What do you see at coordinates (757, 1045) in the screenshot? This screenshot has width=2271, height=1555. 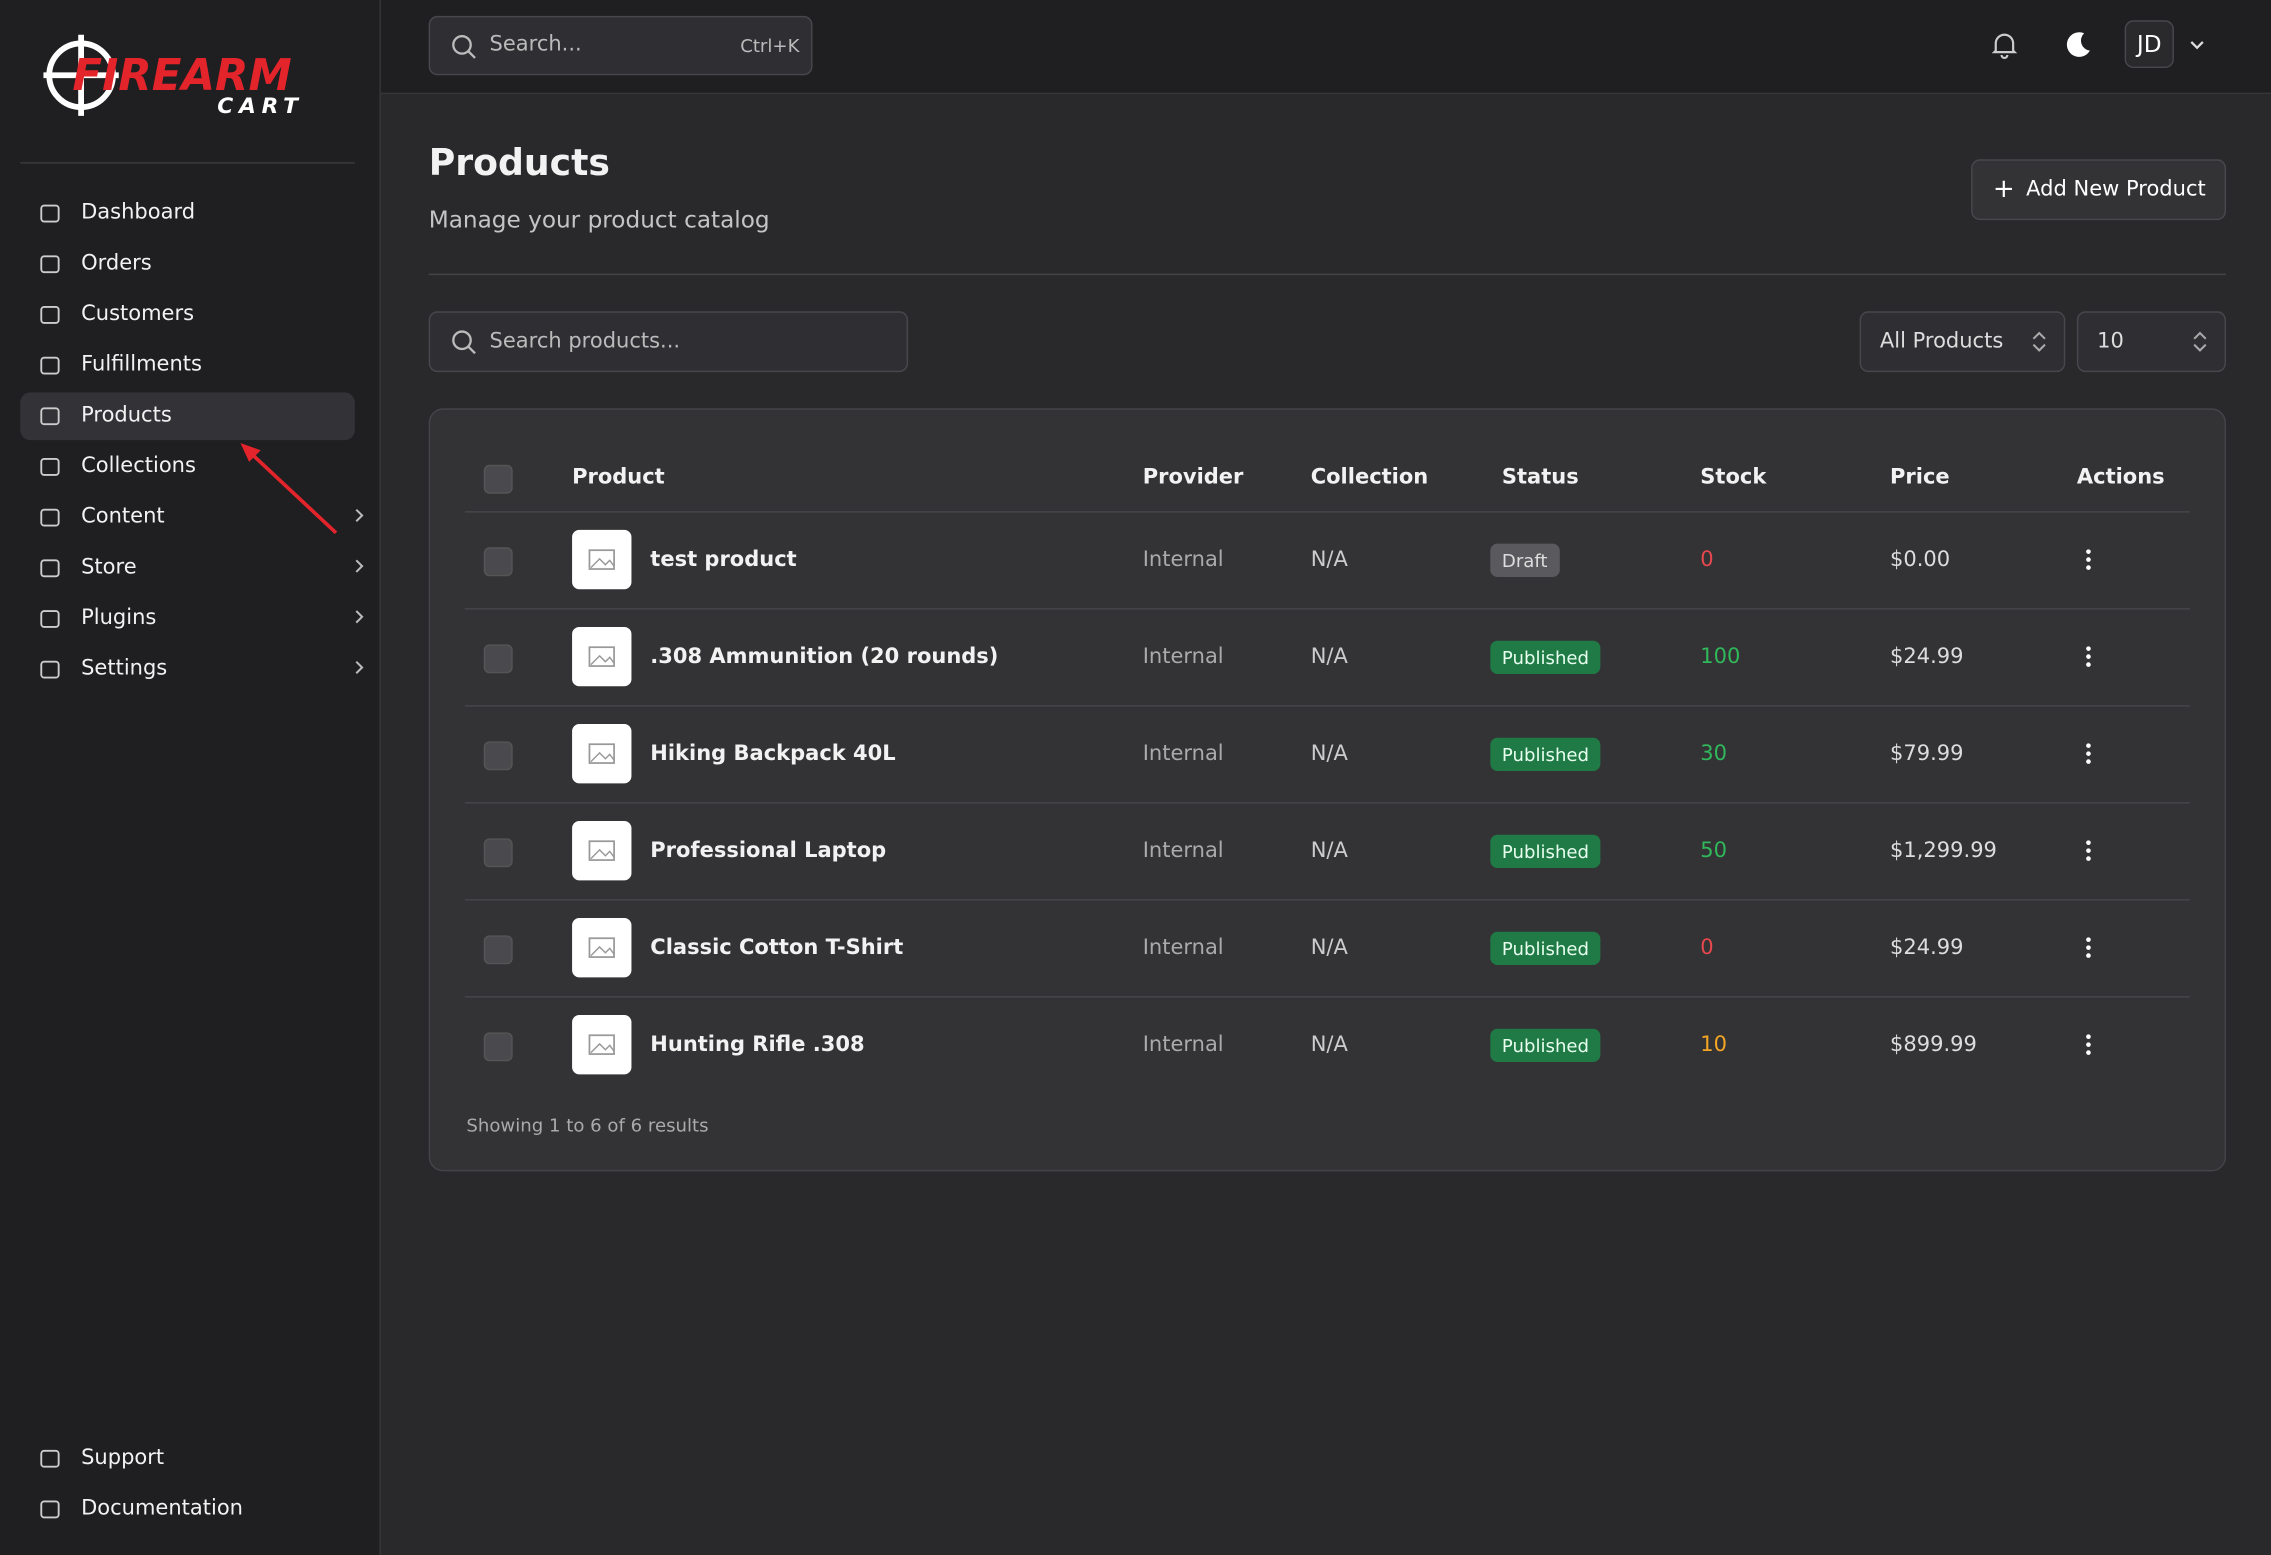 I see `product-name: Hunting Rifle .308` at bounding box center [757, 1045].